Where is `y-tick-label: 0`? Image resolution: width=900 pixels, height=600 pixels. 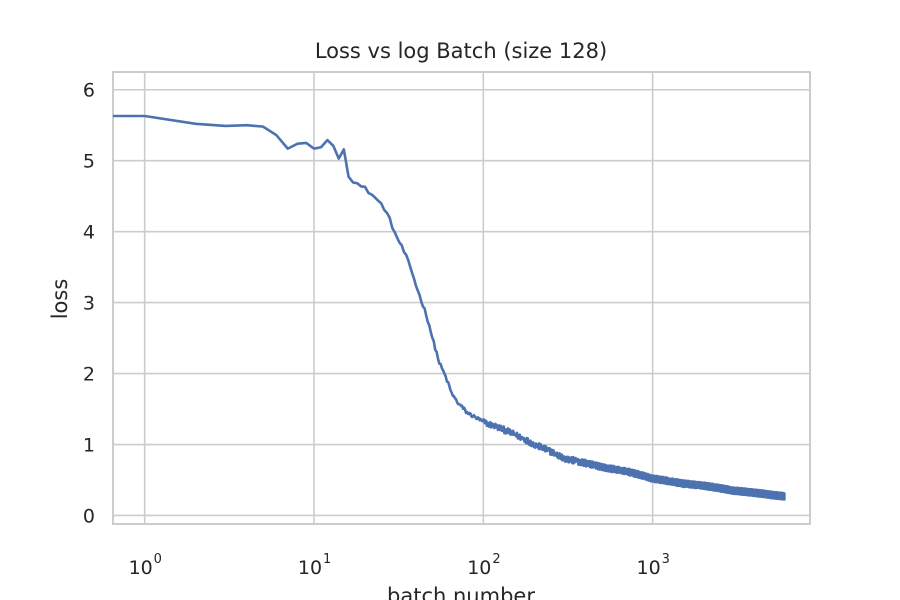 y-tick-label: 0 is located at coordinates (89, 516).